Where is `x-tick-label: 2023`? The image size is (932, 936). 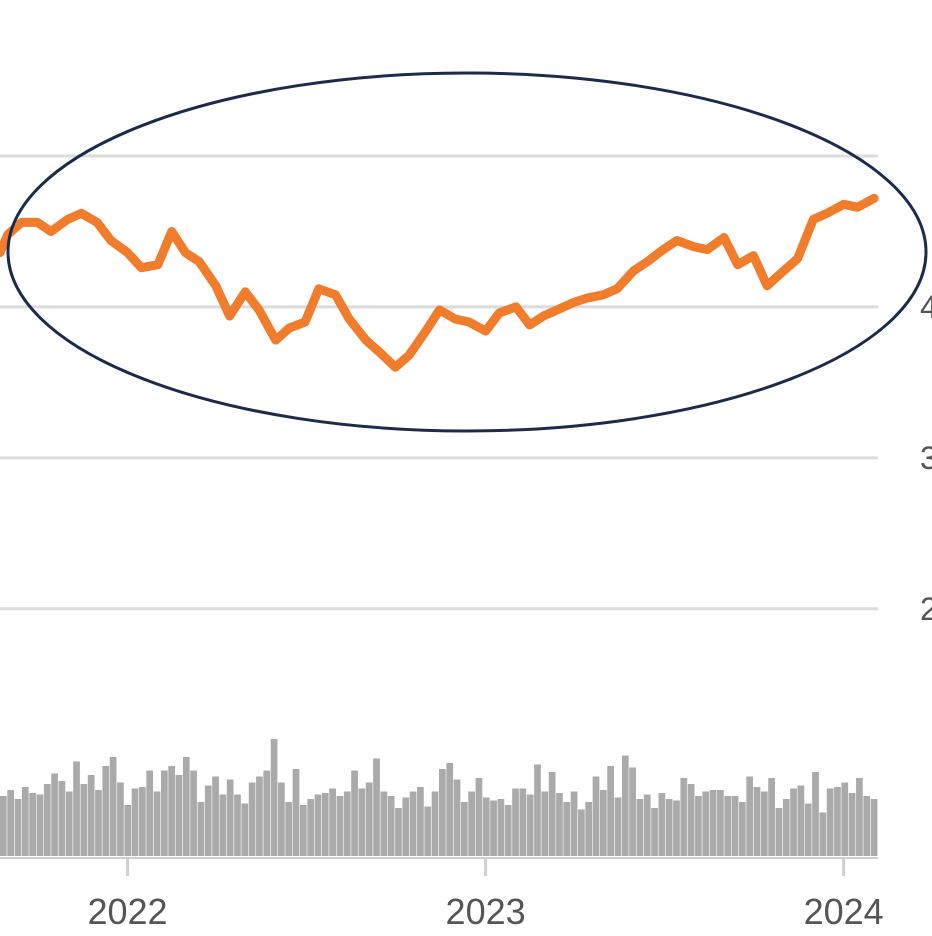
x-tick-label: 2023 is located at coordinates (486, 911).